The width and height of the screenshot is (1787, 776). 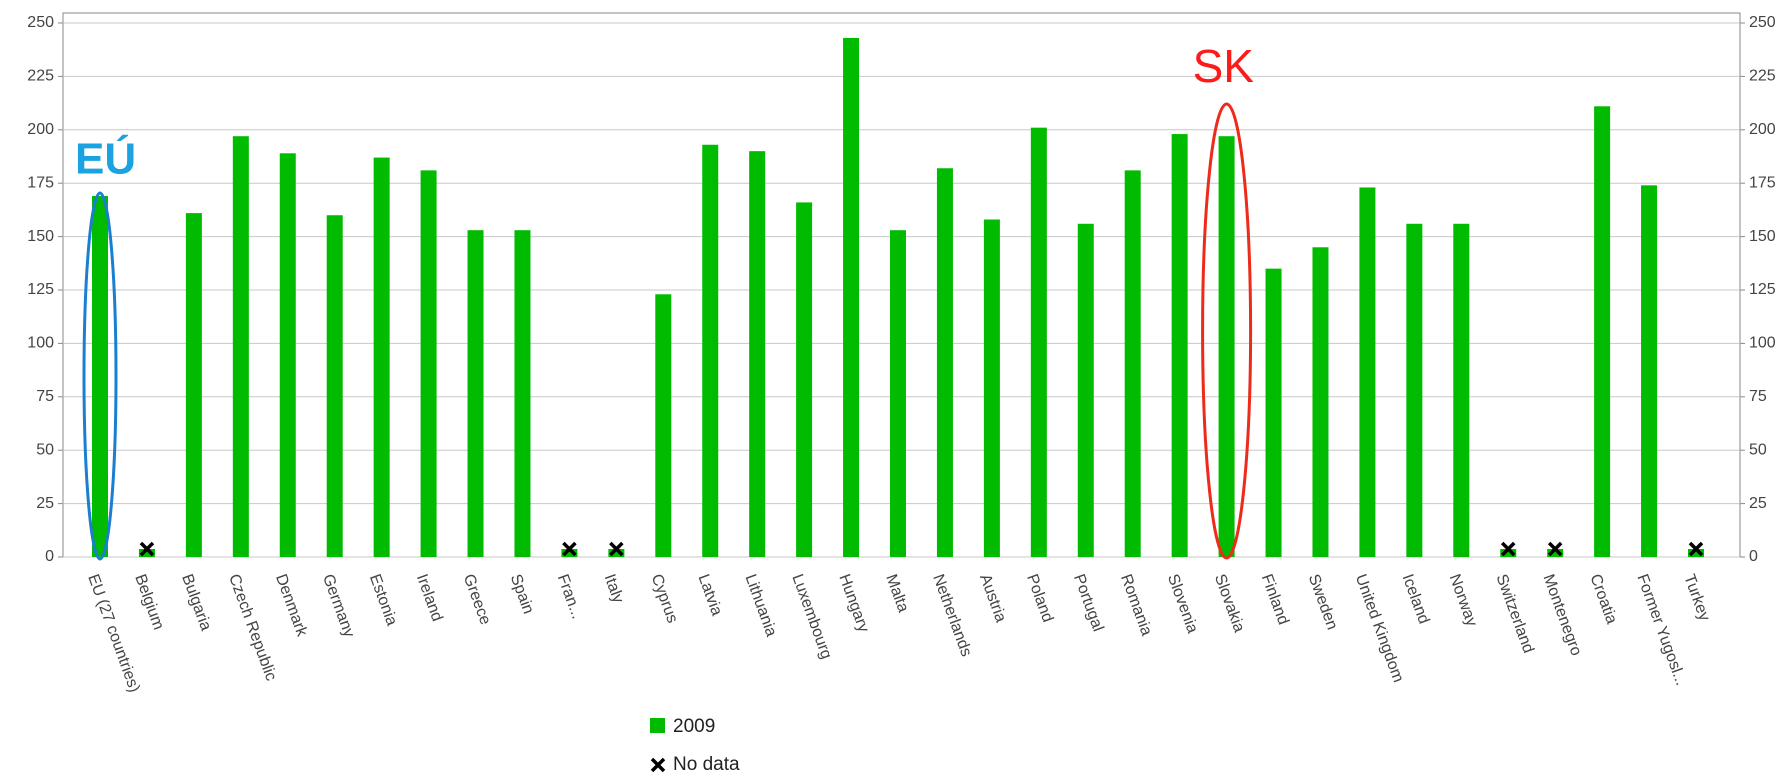 What do you see at coordinates (40, 343) in the screenshot?
I see `y-tick-label: 100` at bounding box center [40, 343].